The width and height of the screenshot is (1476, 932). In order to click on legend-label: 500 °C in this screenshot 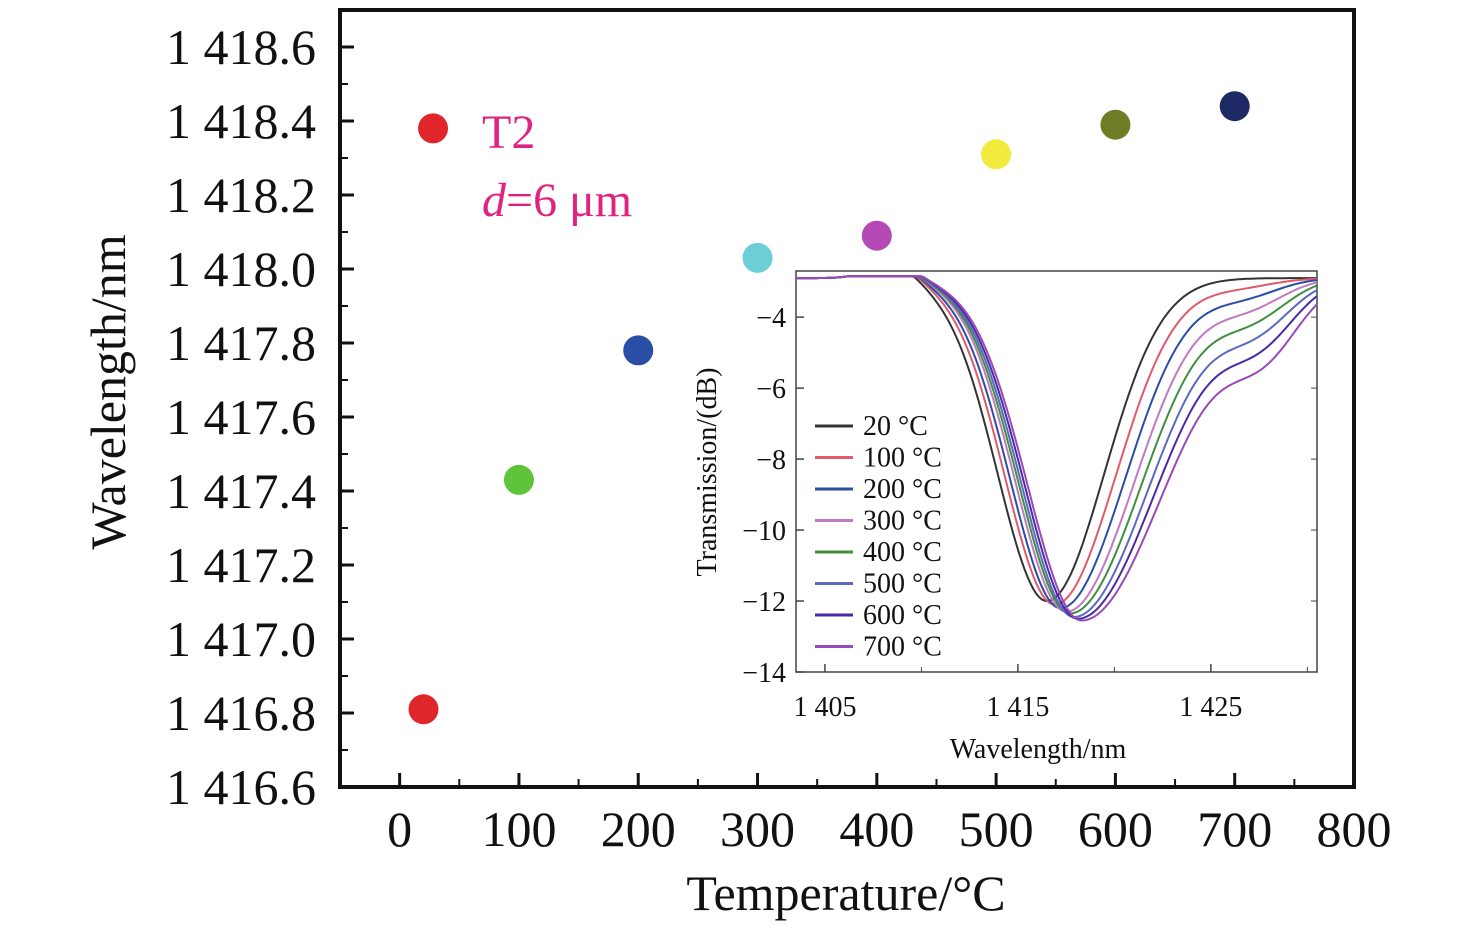, I will do `click(902, 584)`.